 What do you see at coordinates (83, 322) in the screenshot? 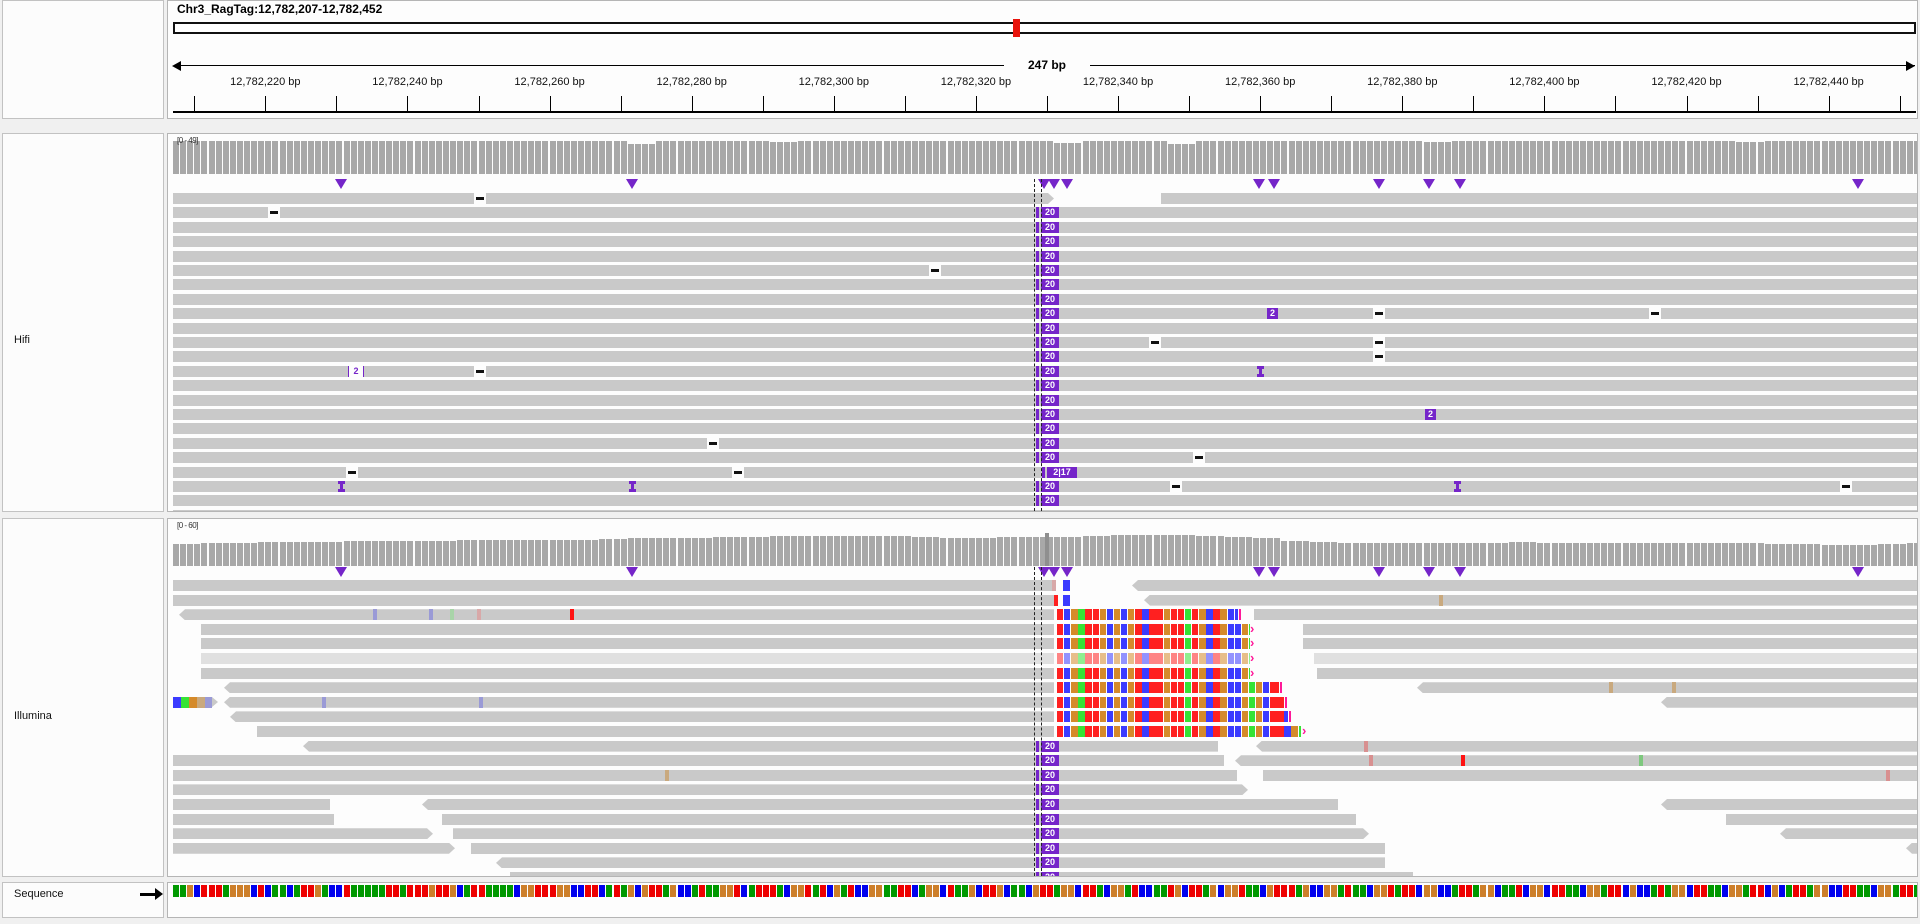
I see `track-label-panel-hifi: Hifi` at bounding box center [83, 322].